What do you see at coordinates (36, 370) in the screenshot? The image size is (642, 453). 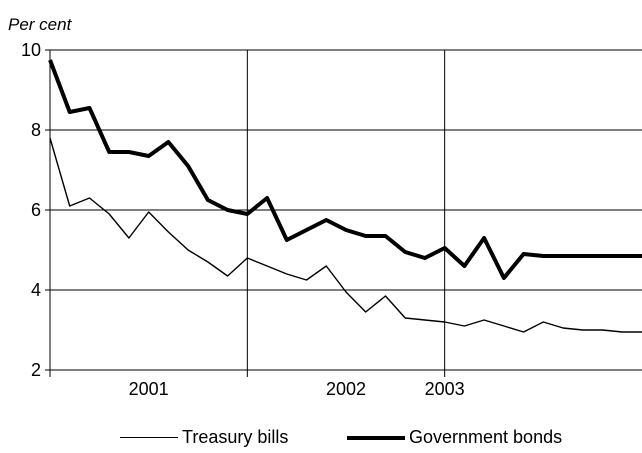 I see `y-tick-label-2: 2` at bounding box center [36, 370].